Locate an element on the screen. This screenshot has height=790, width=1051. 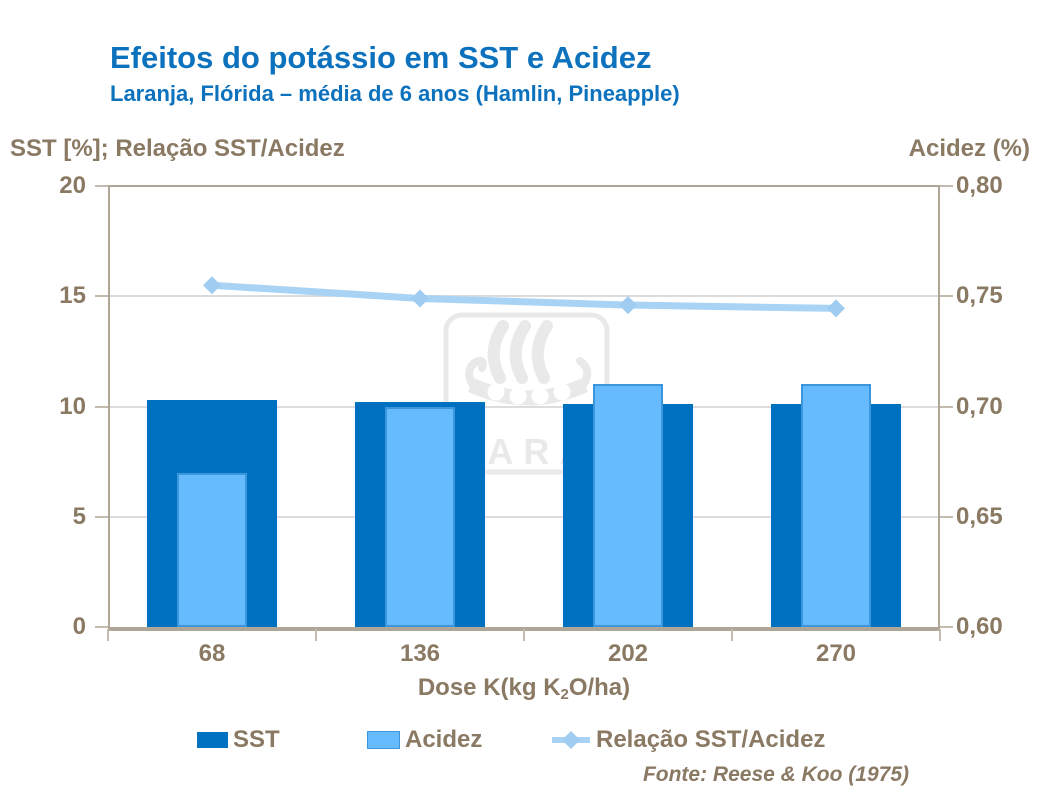
viking-ship-hull-icon is located at coordinates (528, 381).